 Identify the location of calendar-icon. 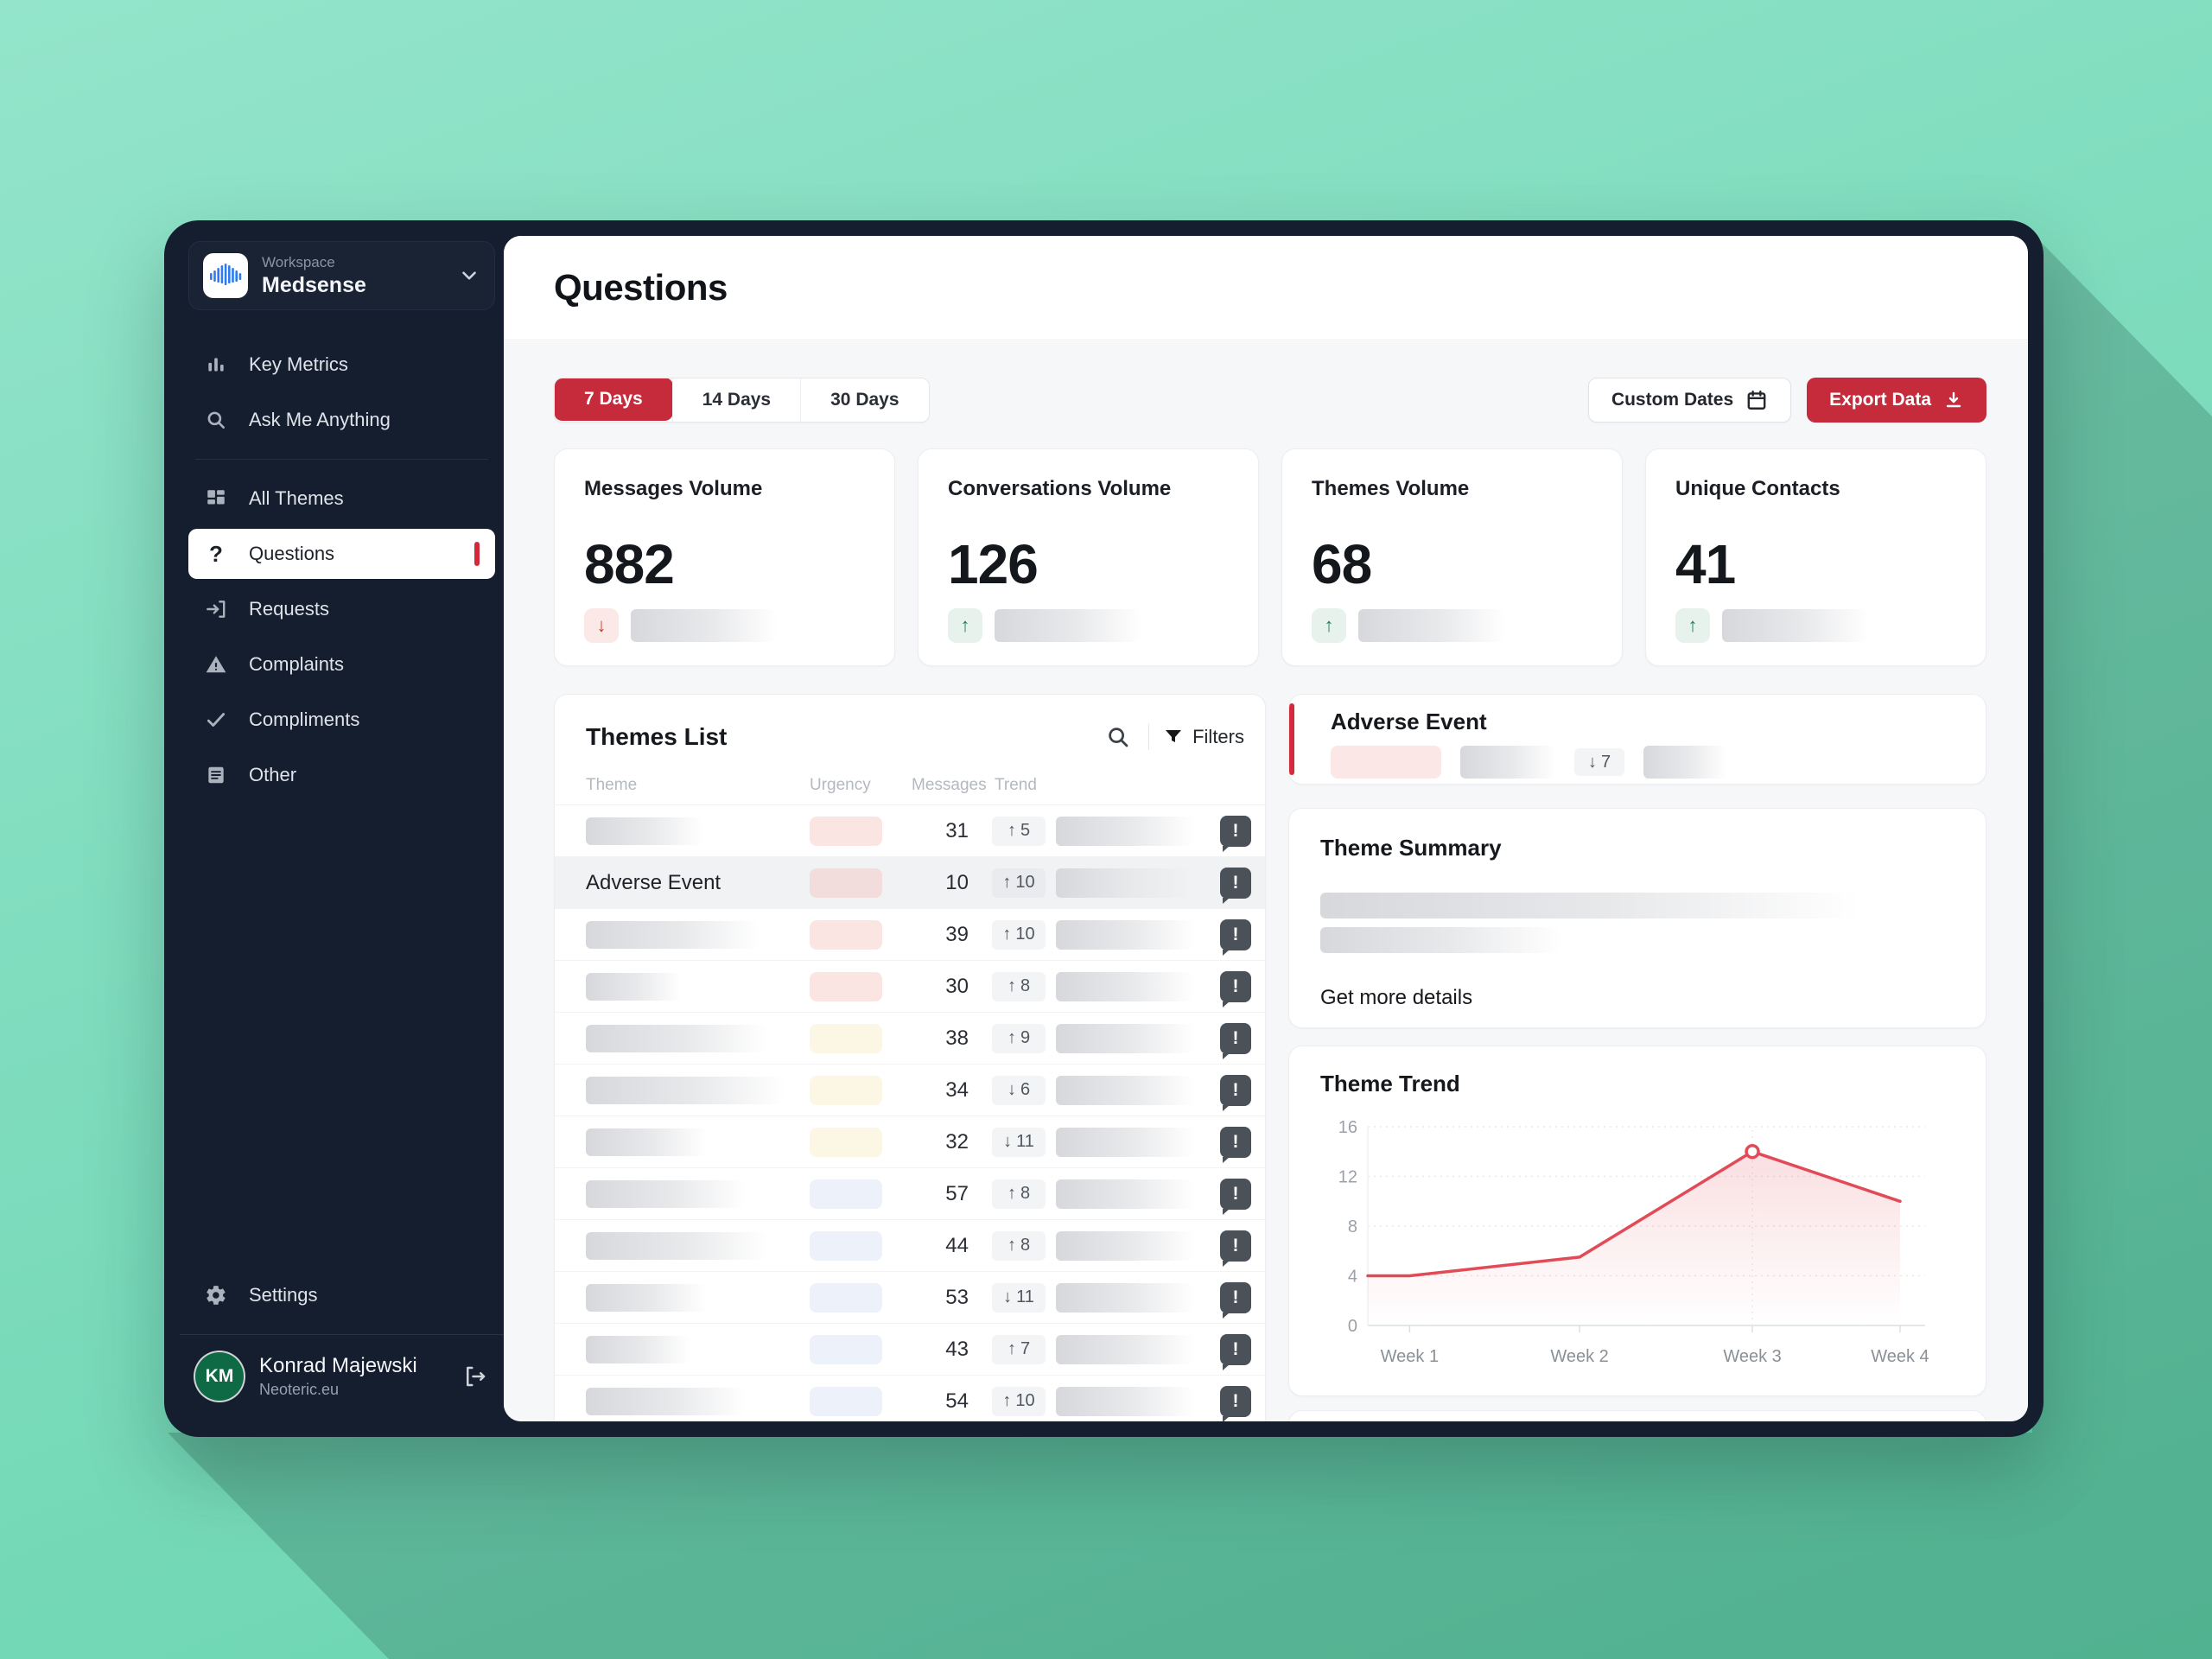
(1756, 400).